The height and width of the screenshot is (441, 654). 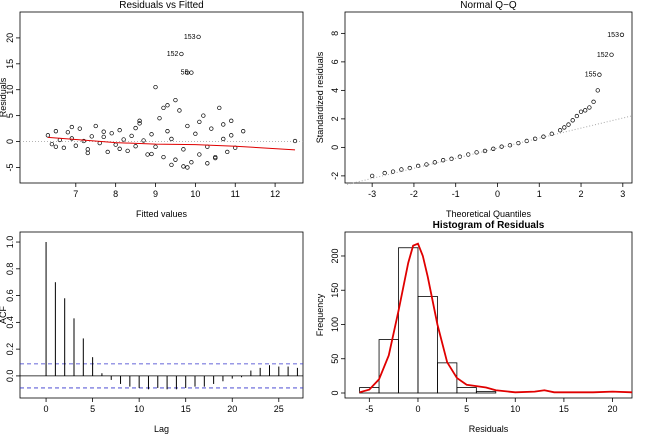 I want to click on y-tick-label: 8, so click(x=335, y=33).